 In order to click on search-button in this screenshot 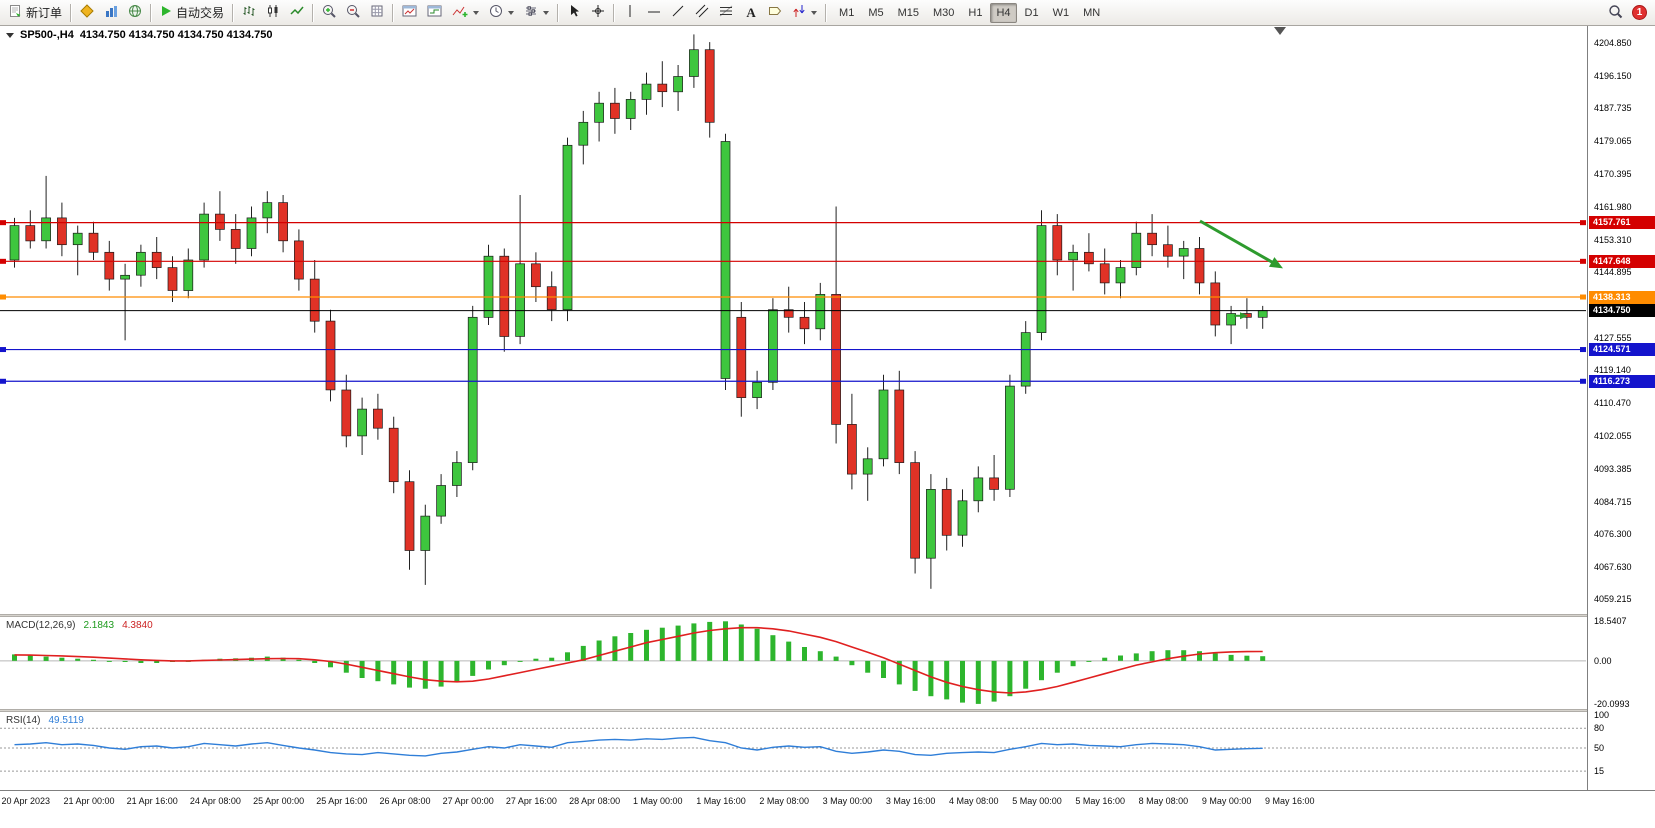, I will do `click(1615, 13)`.